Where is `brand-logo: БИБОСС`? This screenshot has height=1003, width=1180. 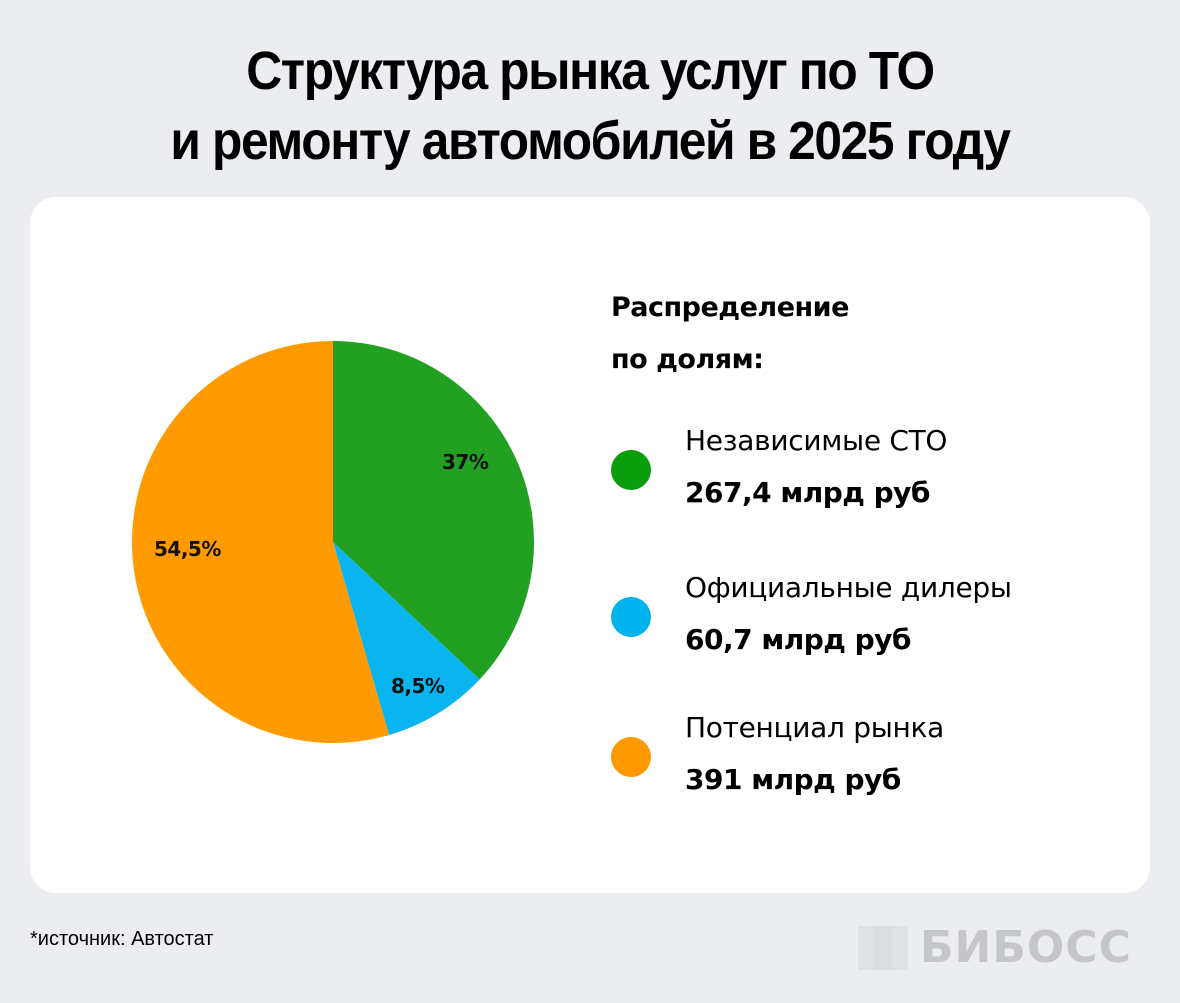 brand-logo: БИБОСС is located at coordinates (995, 947).